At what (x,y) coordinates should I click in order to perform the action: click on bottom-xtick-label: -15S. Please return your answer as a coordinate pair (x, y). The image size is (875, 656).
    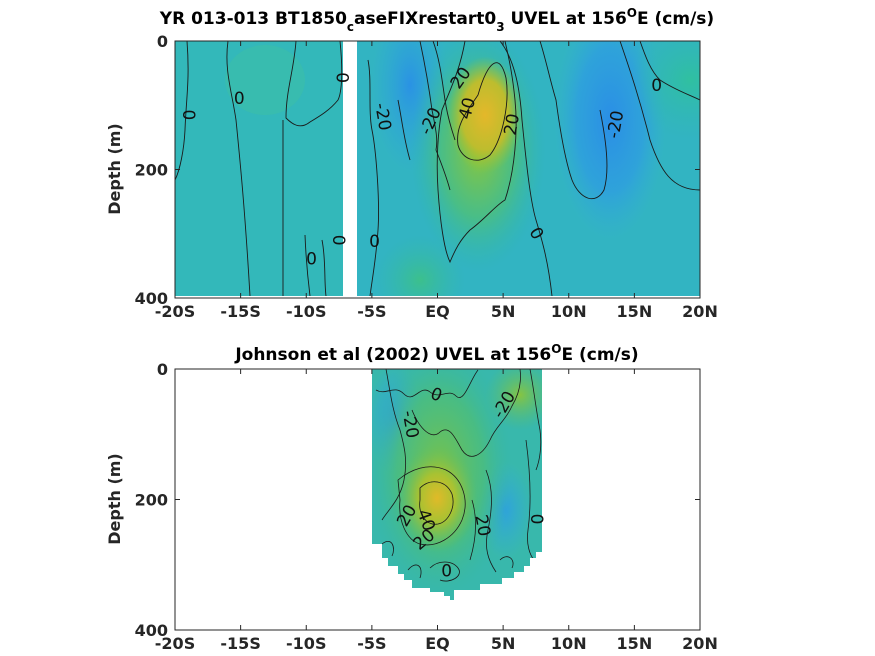
    Looking at the image, I should click on (240, 643).